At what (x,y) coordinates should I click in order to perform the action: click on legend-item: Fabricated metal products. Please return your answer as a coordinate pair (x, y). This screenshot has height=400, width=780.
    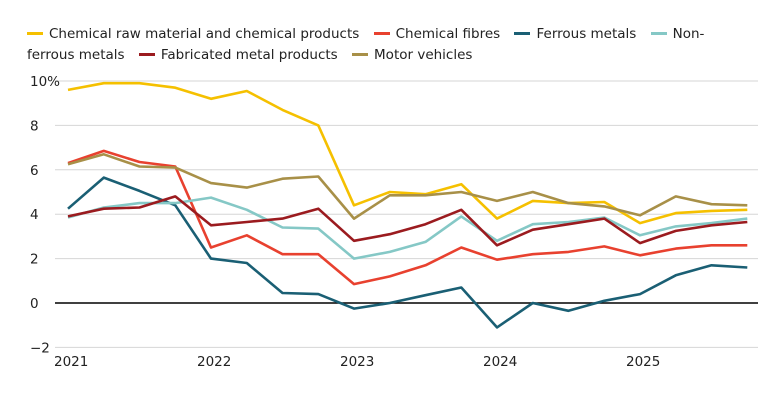
    Looking at the image, I should click on (238, 55).